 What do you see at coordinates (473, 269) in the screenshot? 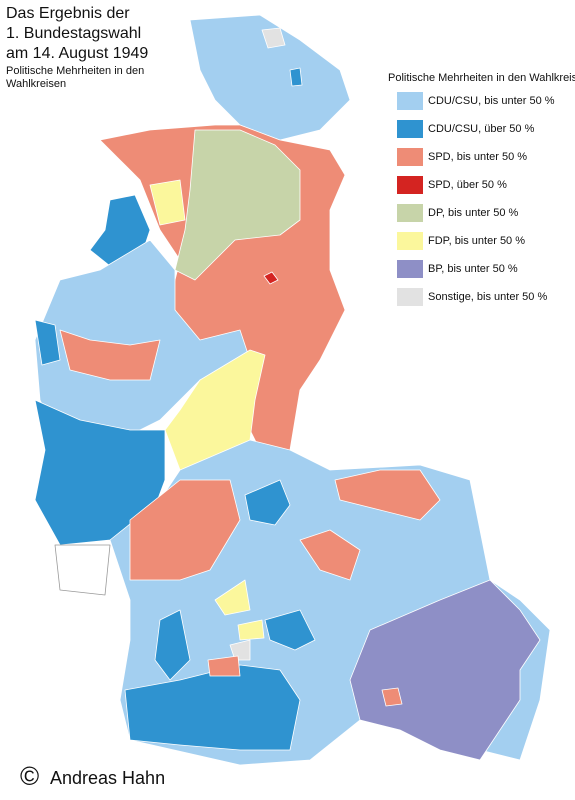
I see `legend-label: BP, bis unter 50 %` at bounding box center [473, 269].